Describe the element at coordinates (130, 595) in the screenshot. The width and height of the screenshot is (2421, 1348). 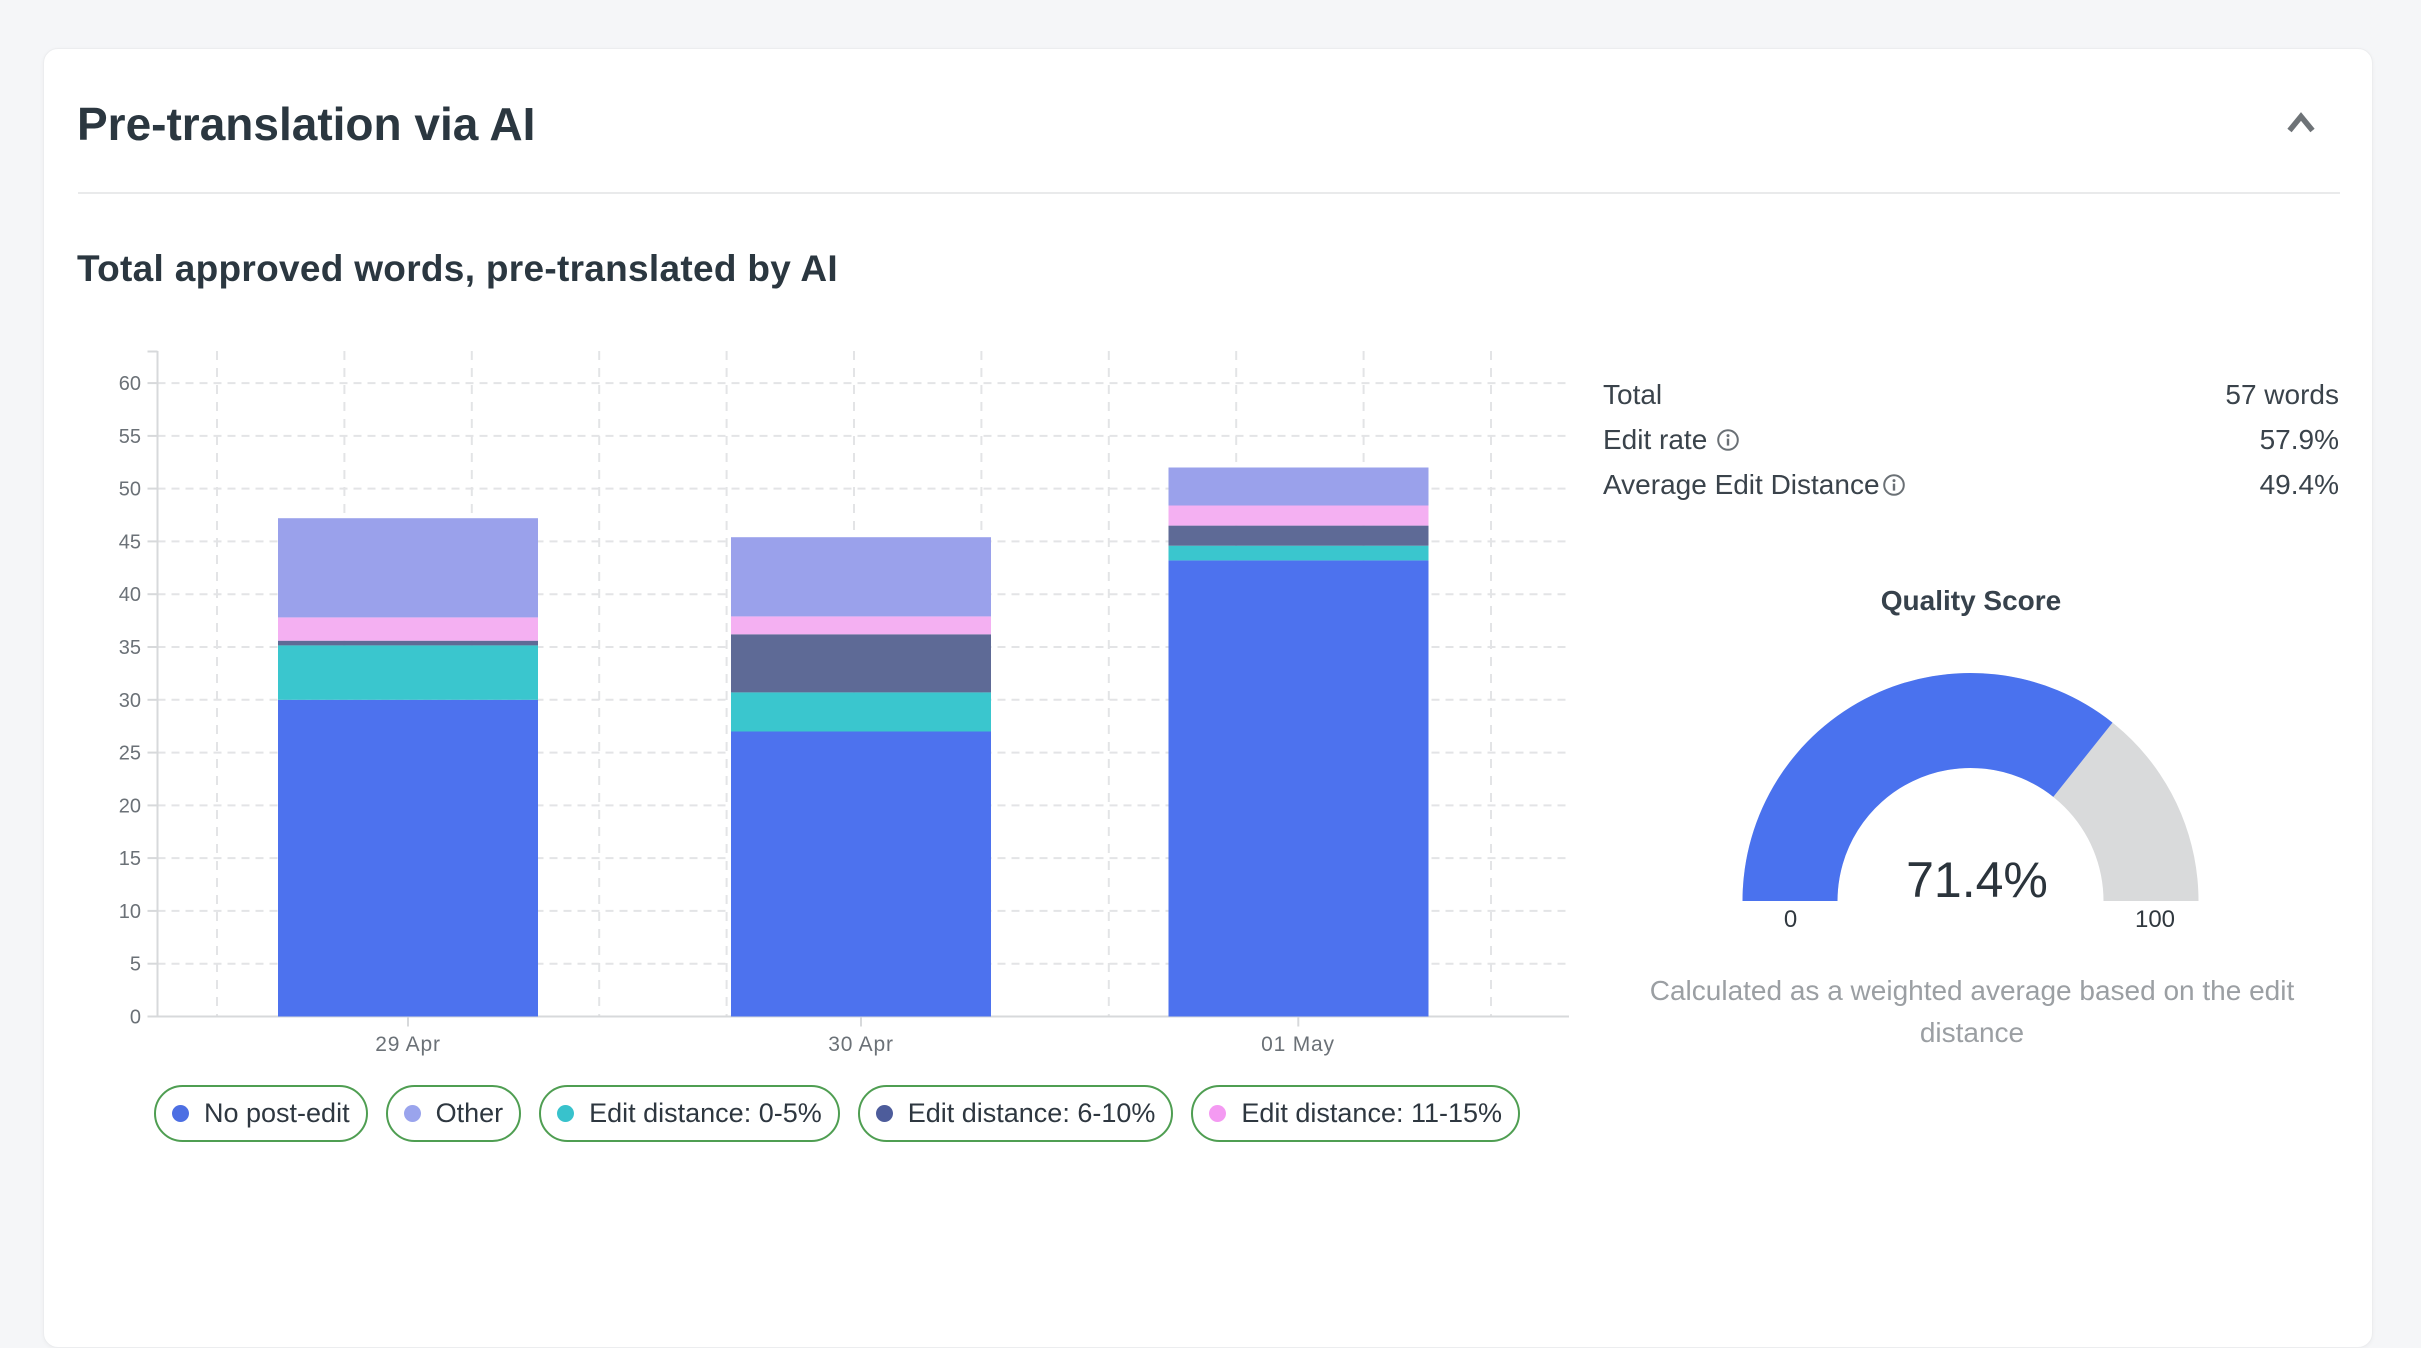
I see `svg-text: 40` at that location.